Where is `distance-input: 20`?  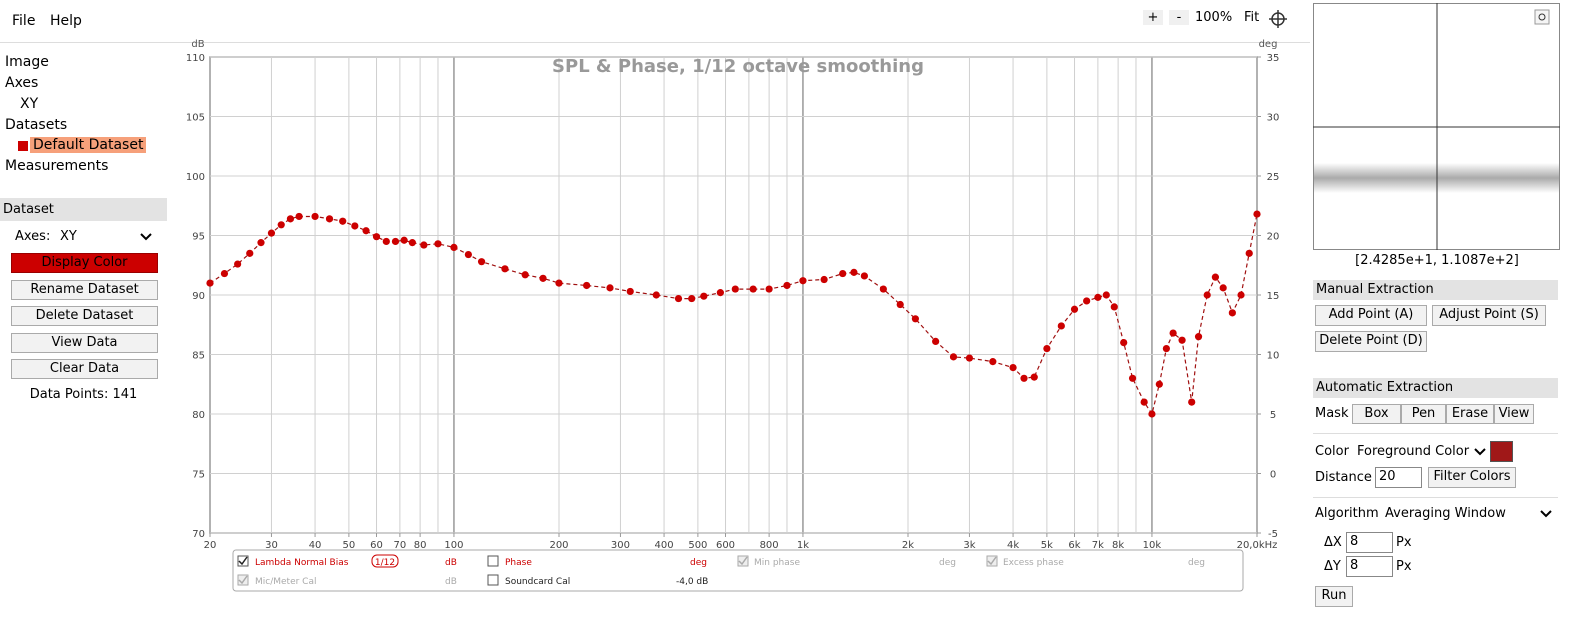
distance-input: 20 is located at coordinates (1398, 477).